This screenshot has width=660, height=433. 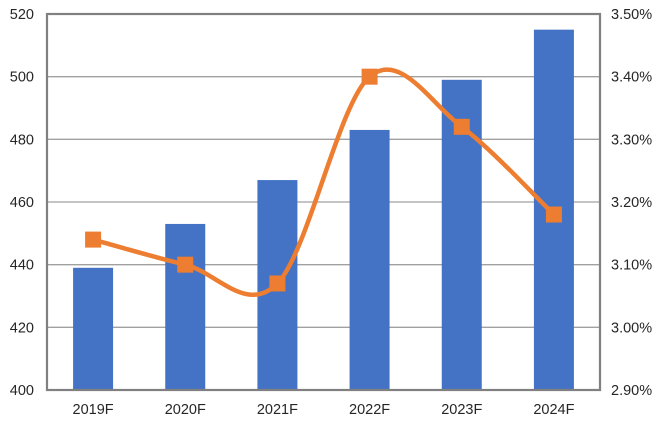 I want to click on bar-2019F, so click(x=93, y=328).